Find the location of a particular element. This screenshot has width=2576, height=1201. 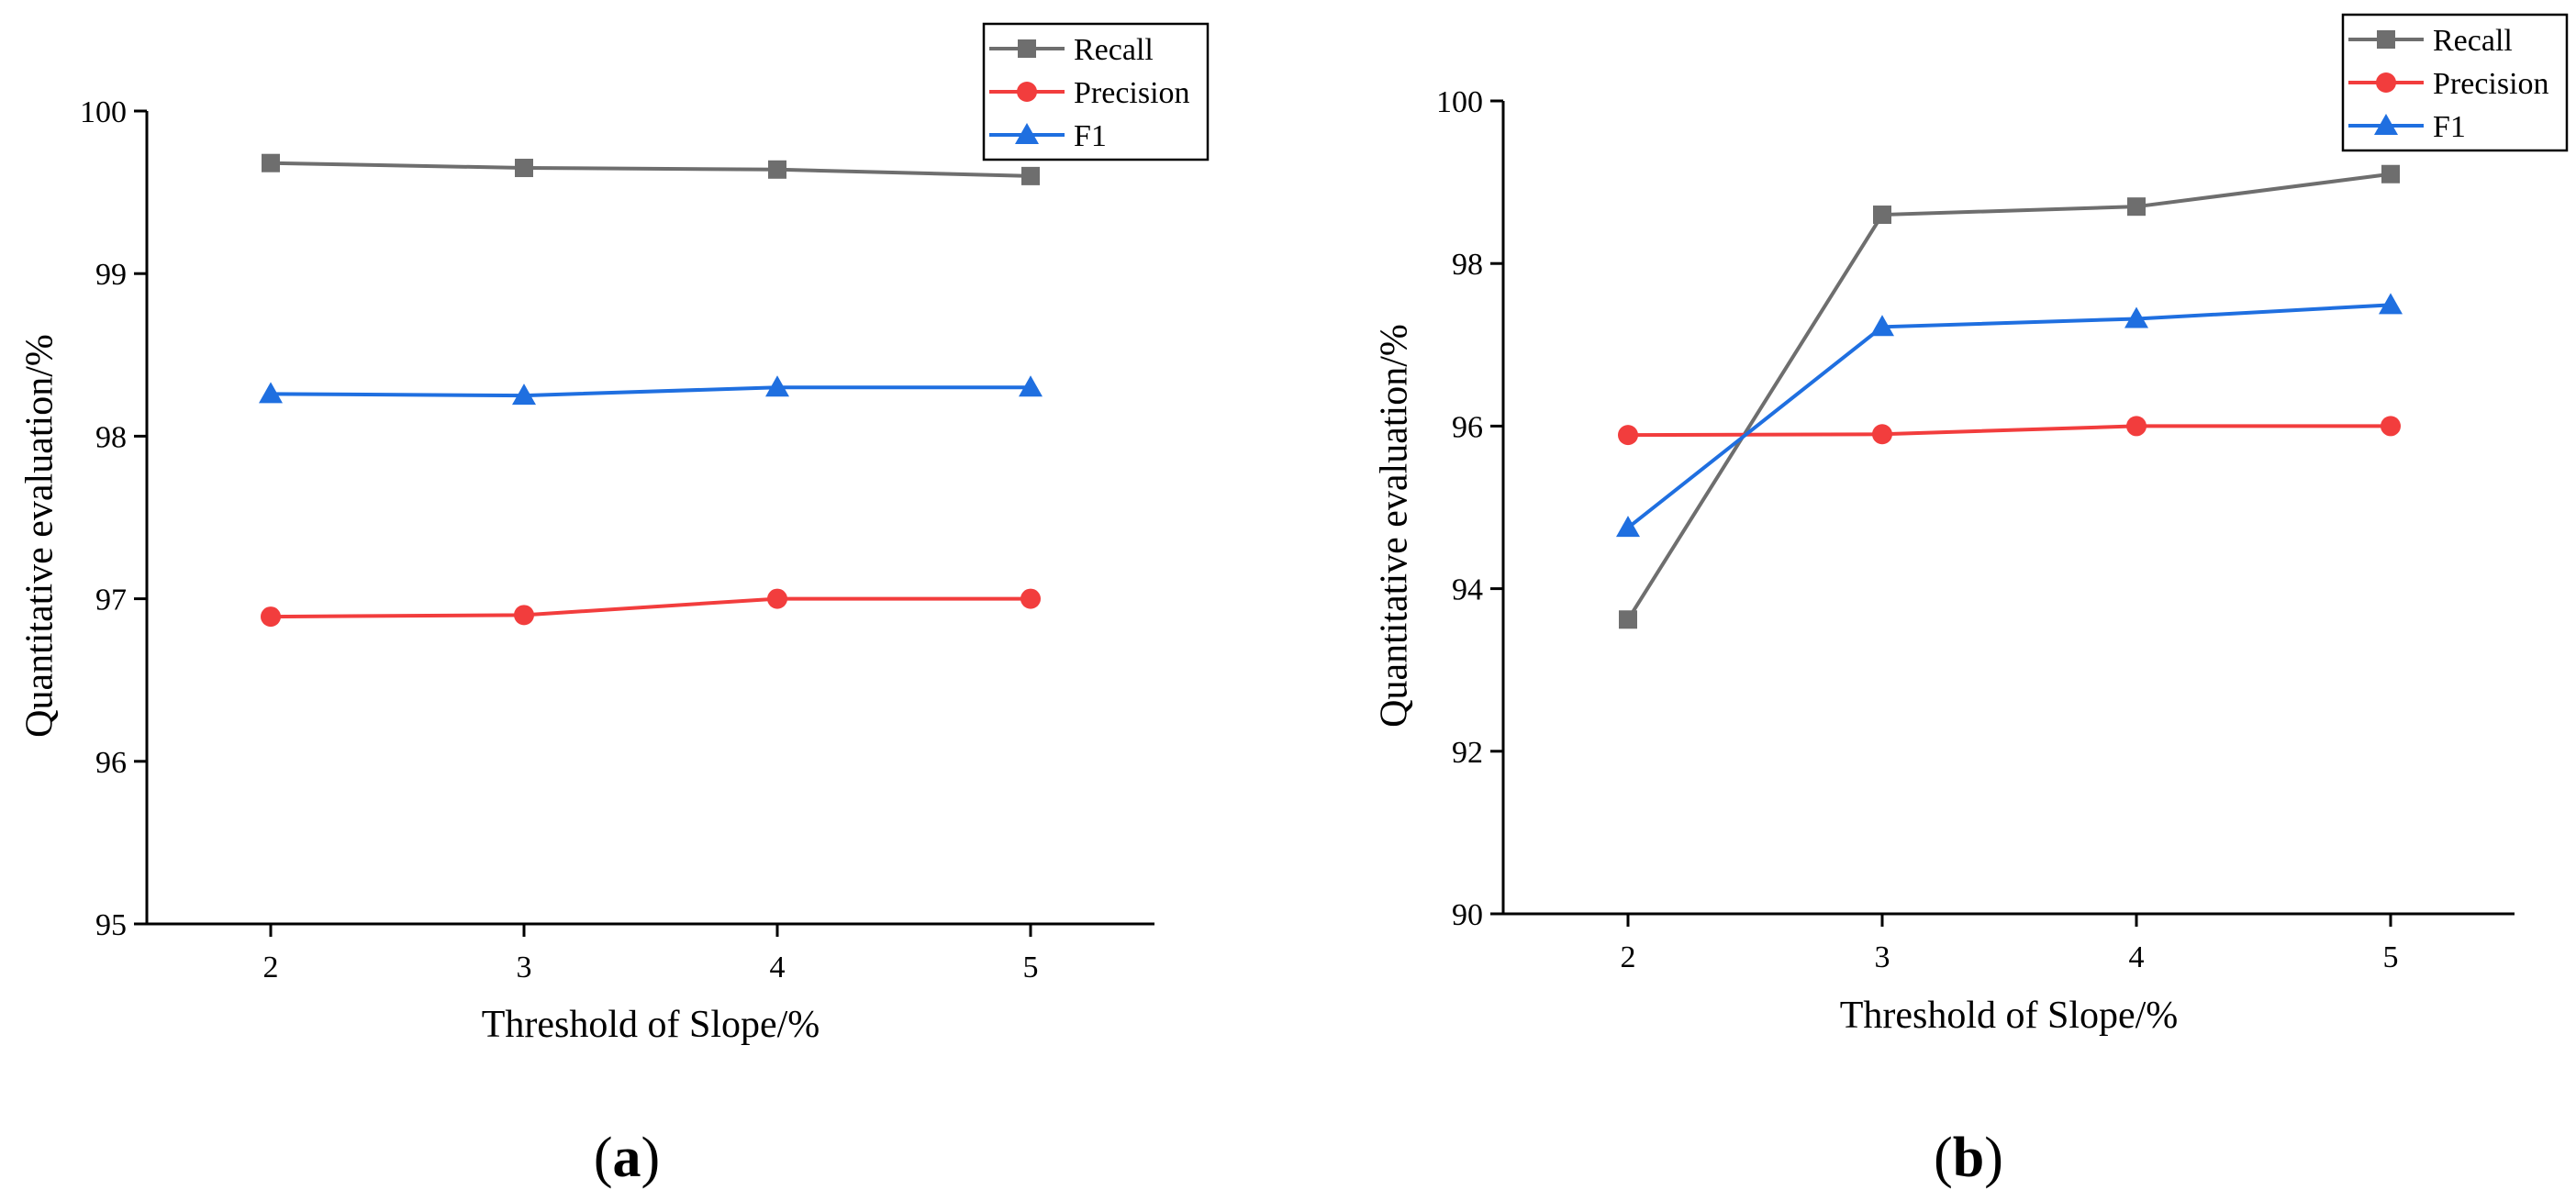

panel-b-y-tick-label: 94 is located at coordinates (1467, 590).